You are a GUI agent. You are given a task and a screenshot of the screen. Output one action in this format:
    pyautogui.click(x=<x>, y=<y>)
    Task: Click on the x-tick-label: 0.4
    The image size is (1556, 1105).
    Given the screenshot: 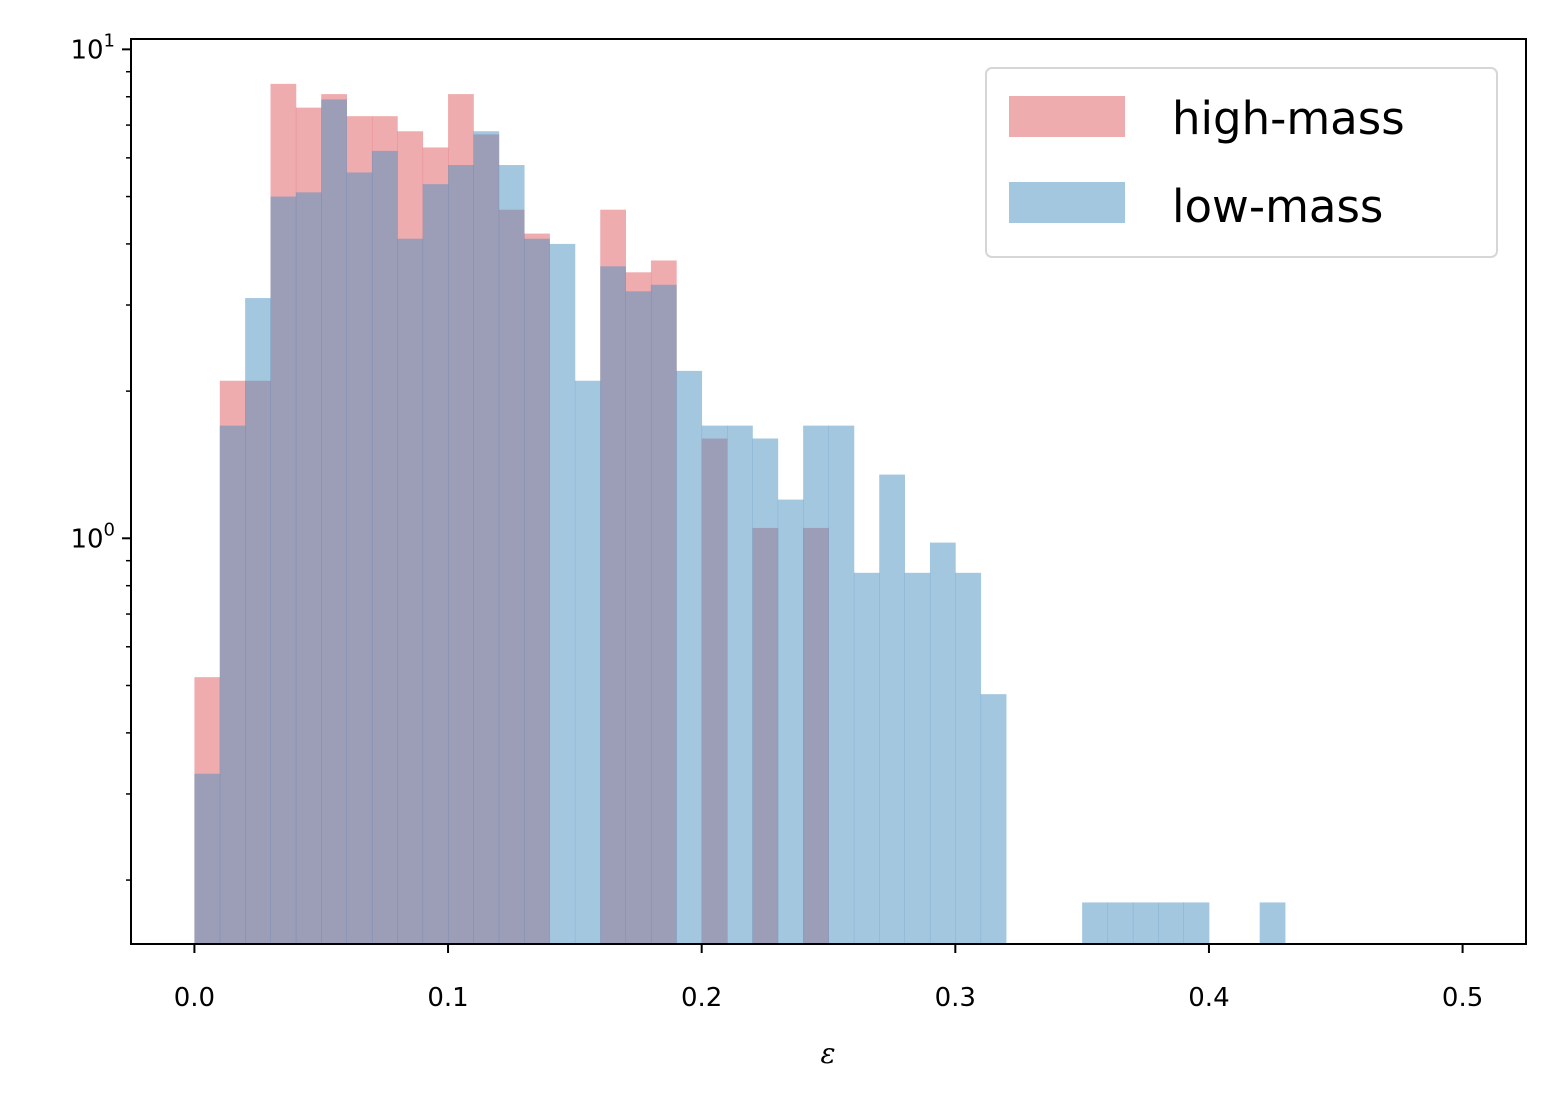 What is the action you would take?
    pyautogui.click(x=1208, y=998)
    